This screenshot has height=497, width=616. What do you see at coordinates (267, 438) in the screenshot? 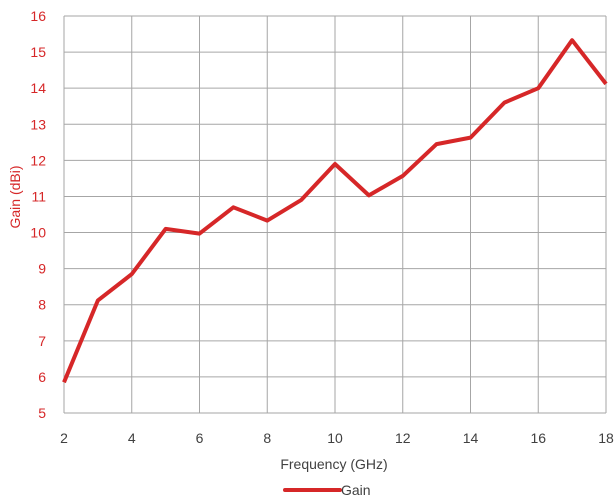
I see `x-tick-8: 8` at bounding box center [267, 438].